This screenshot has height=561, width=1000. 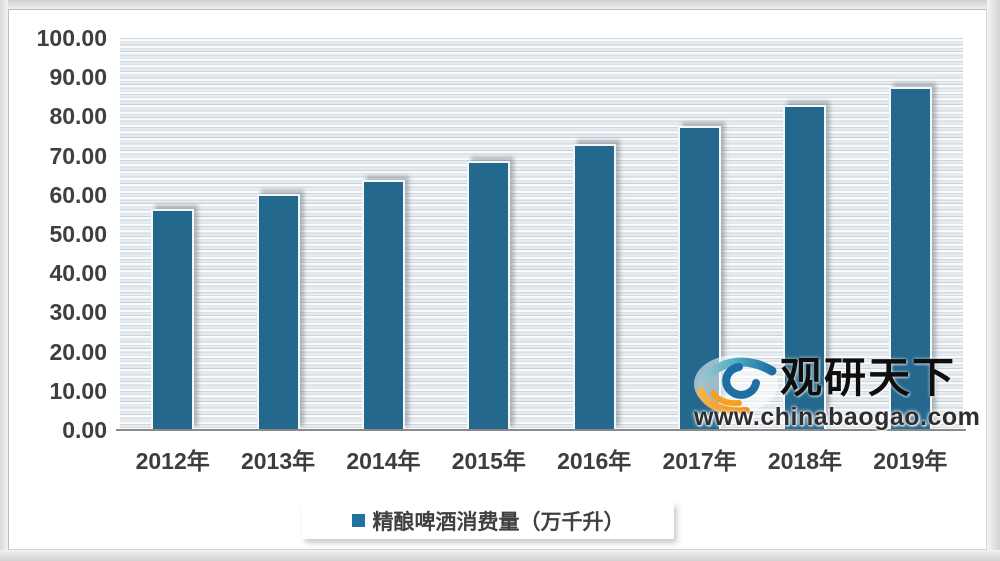 I want to click on bar-2013年, so click(x=278, y=312).